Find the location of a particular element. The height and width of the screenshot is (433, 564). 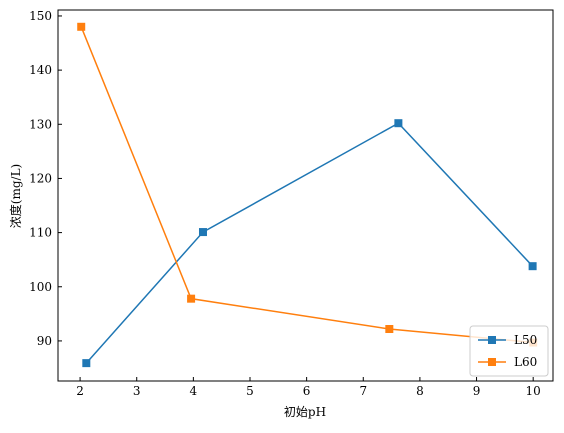

legend-label: L60 is located at coordinates (525, 362).